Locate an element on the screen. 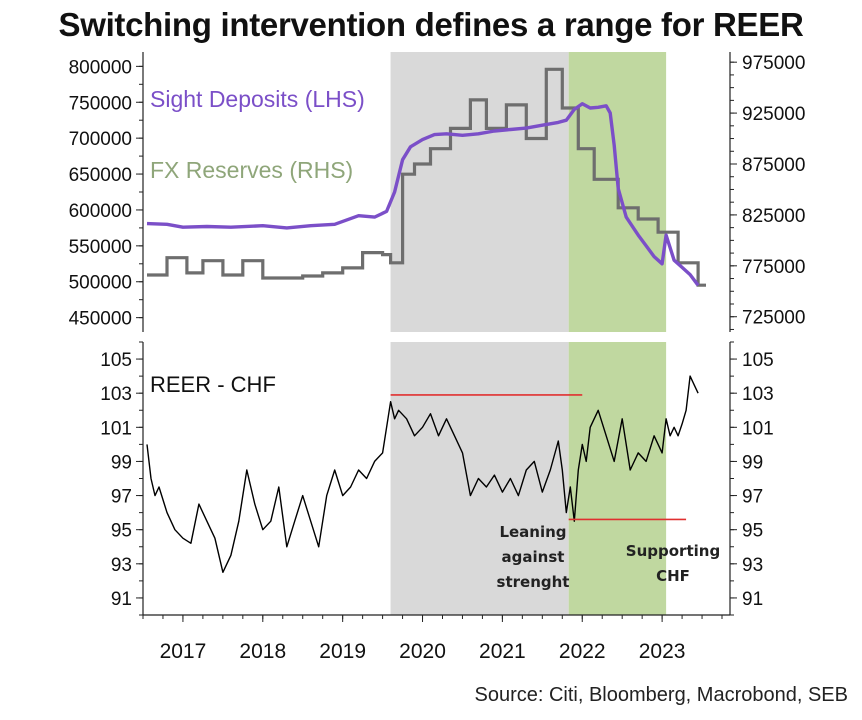 This screenshot has width=862, height=720. annotation-leaning-3: strenght is located at coordinates (533, 582).